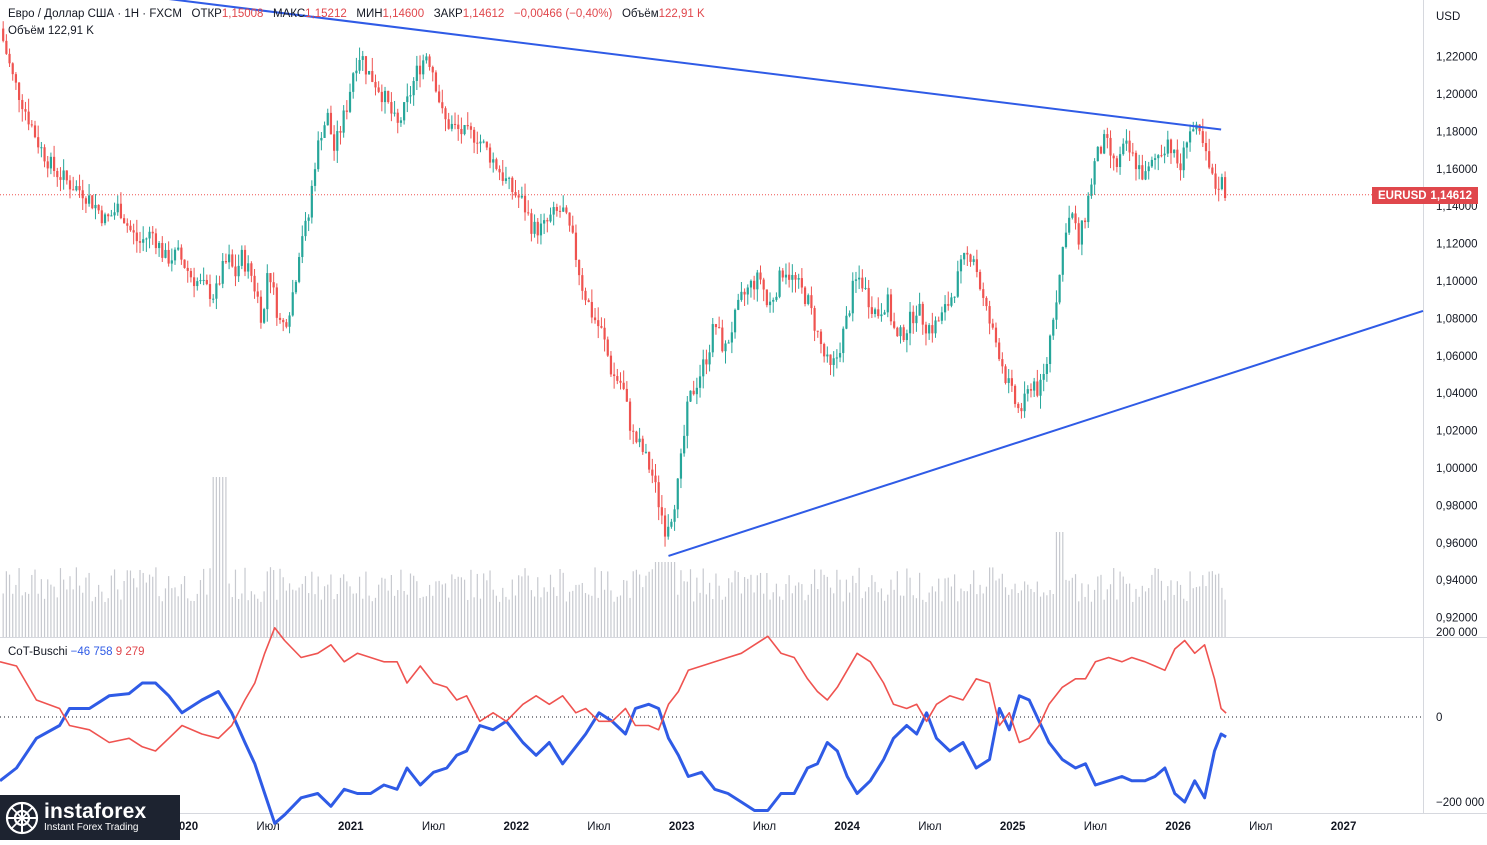 This screenshot has height=845, width=1487. Describe the element at coordinates (681, 14) in the screenshot. I see `volume-value: 122,91 K` at that location.